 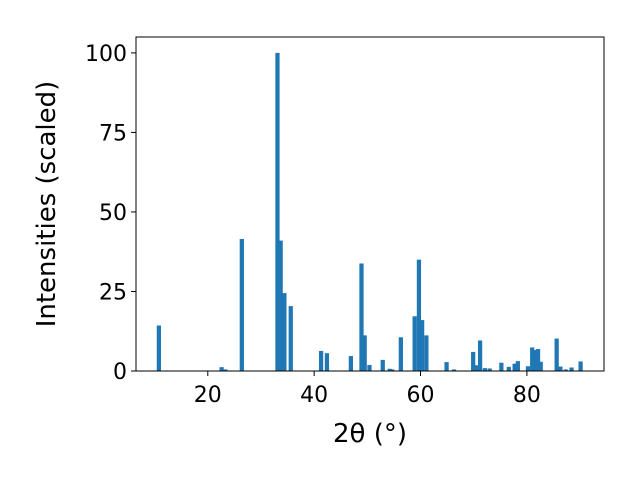 I want to click on y-axis-label: Intensities (scaled), so click(x=47, y=204).